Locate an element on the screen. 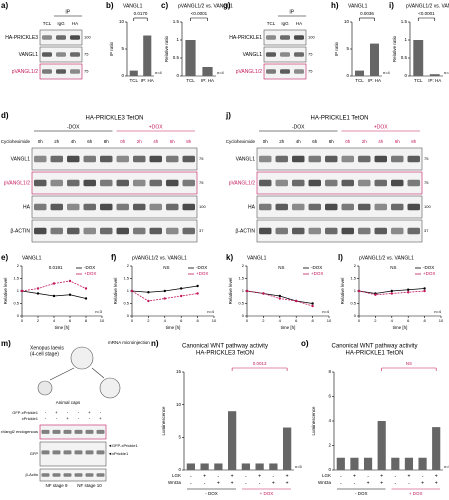  y-tick-label: 4 is located at coordinates (329, 420).